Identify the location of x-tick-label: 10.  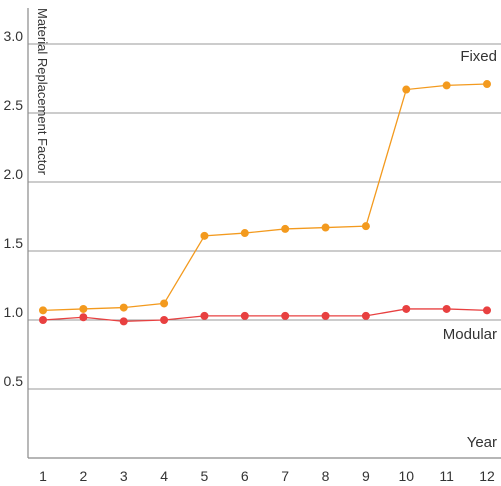
(406, 476).